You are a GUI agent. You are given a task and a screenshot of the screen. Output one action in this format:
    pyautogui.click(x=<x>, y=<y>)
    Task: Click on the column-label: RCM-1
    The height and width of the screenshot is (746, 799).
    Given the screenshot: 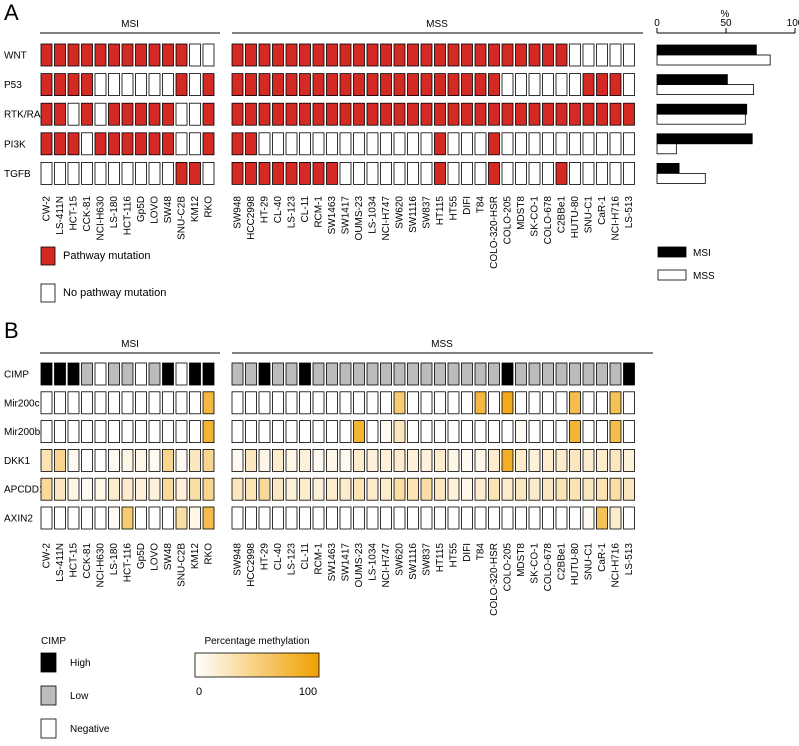 What is the action you would take?
    pyautogui.click(x=319, y=559)
    